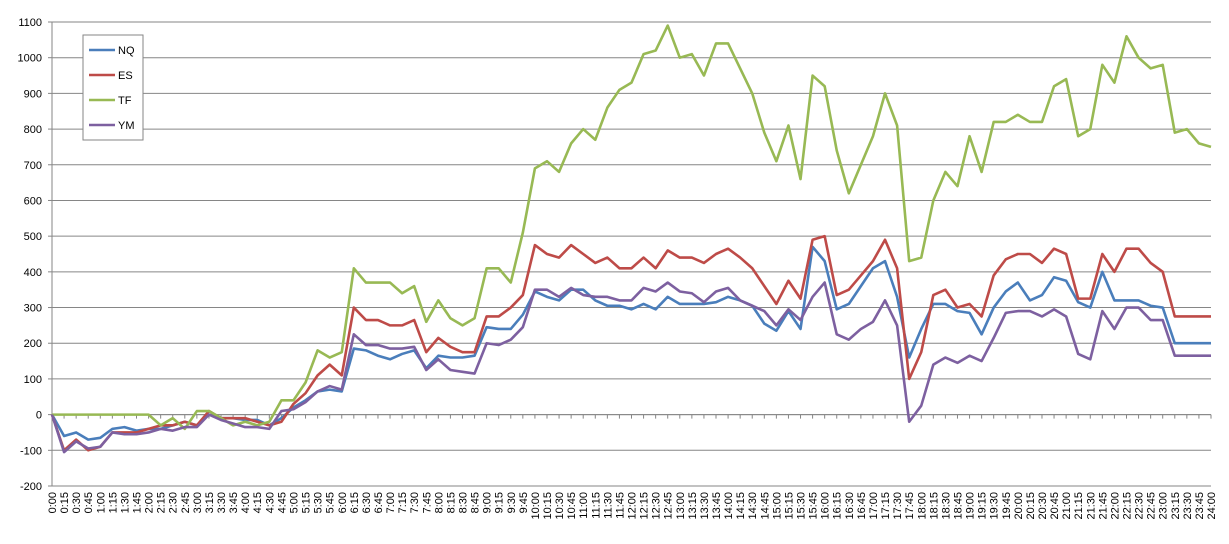 This screenshot has width=1229, height=544. What do you see at coordinates (451, 502) in the screenshot?
I see `x-tick-label: 8:15` at bounding box center [451, 502].